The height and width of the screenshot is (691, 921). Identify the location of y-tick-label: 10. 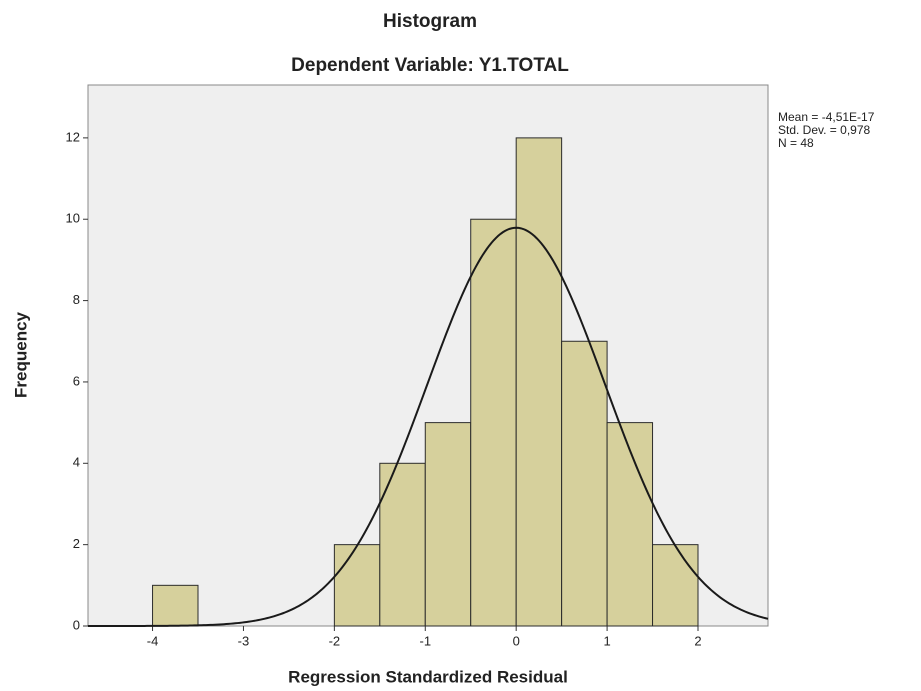
(73, 218).